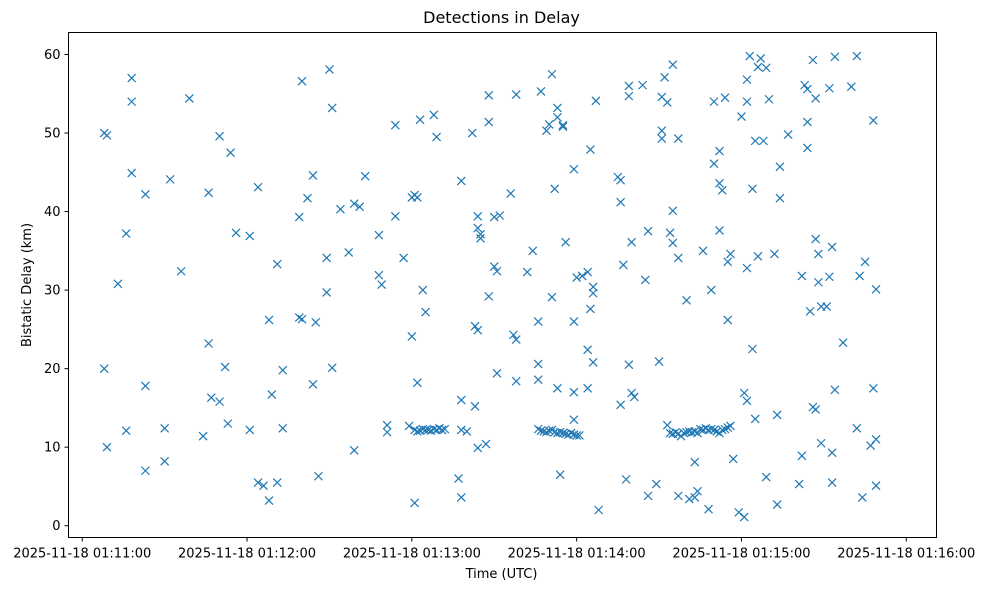 Image resolution: width=984 pixels, height=590 pixels. I want to click on x-tick-label: 2025-11-18 01:14:00, so click(577, 554).